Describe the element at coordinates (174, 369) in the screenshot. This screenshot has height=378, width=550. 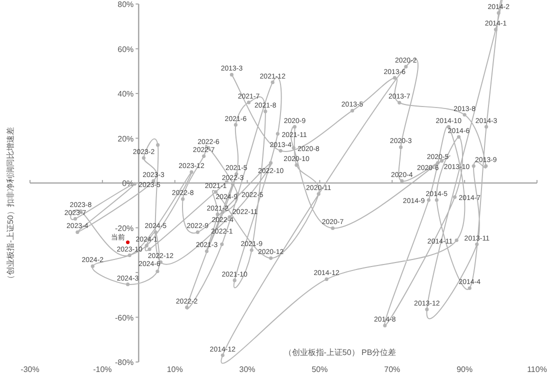
I see `x-tick-label: 10%` at that location.